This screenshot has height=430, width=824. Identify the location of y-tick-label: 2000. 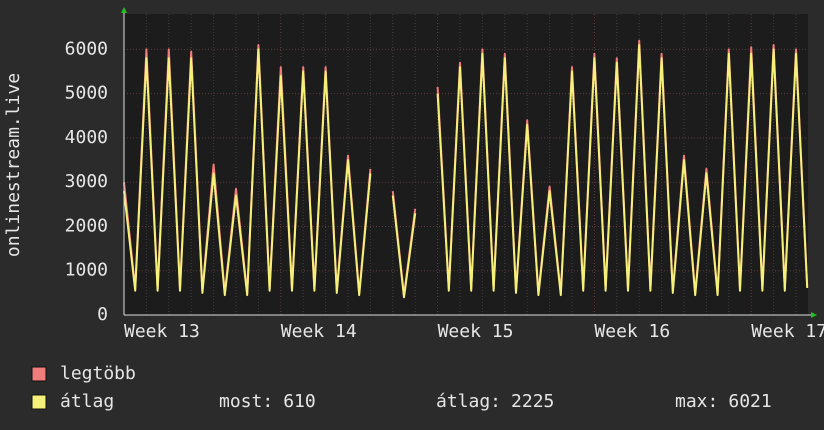
(86, 225).